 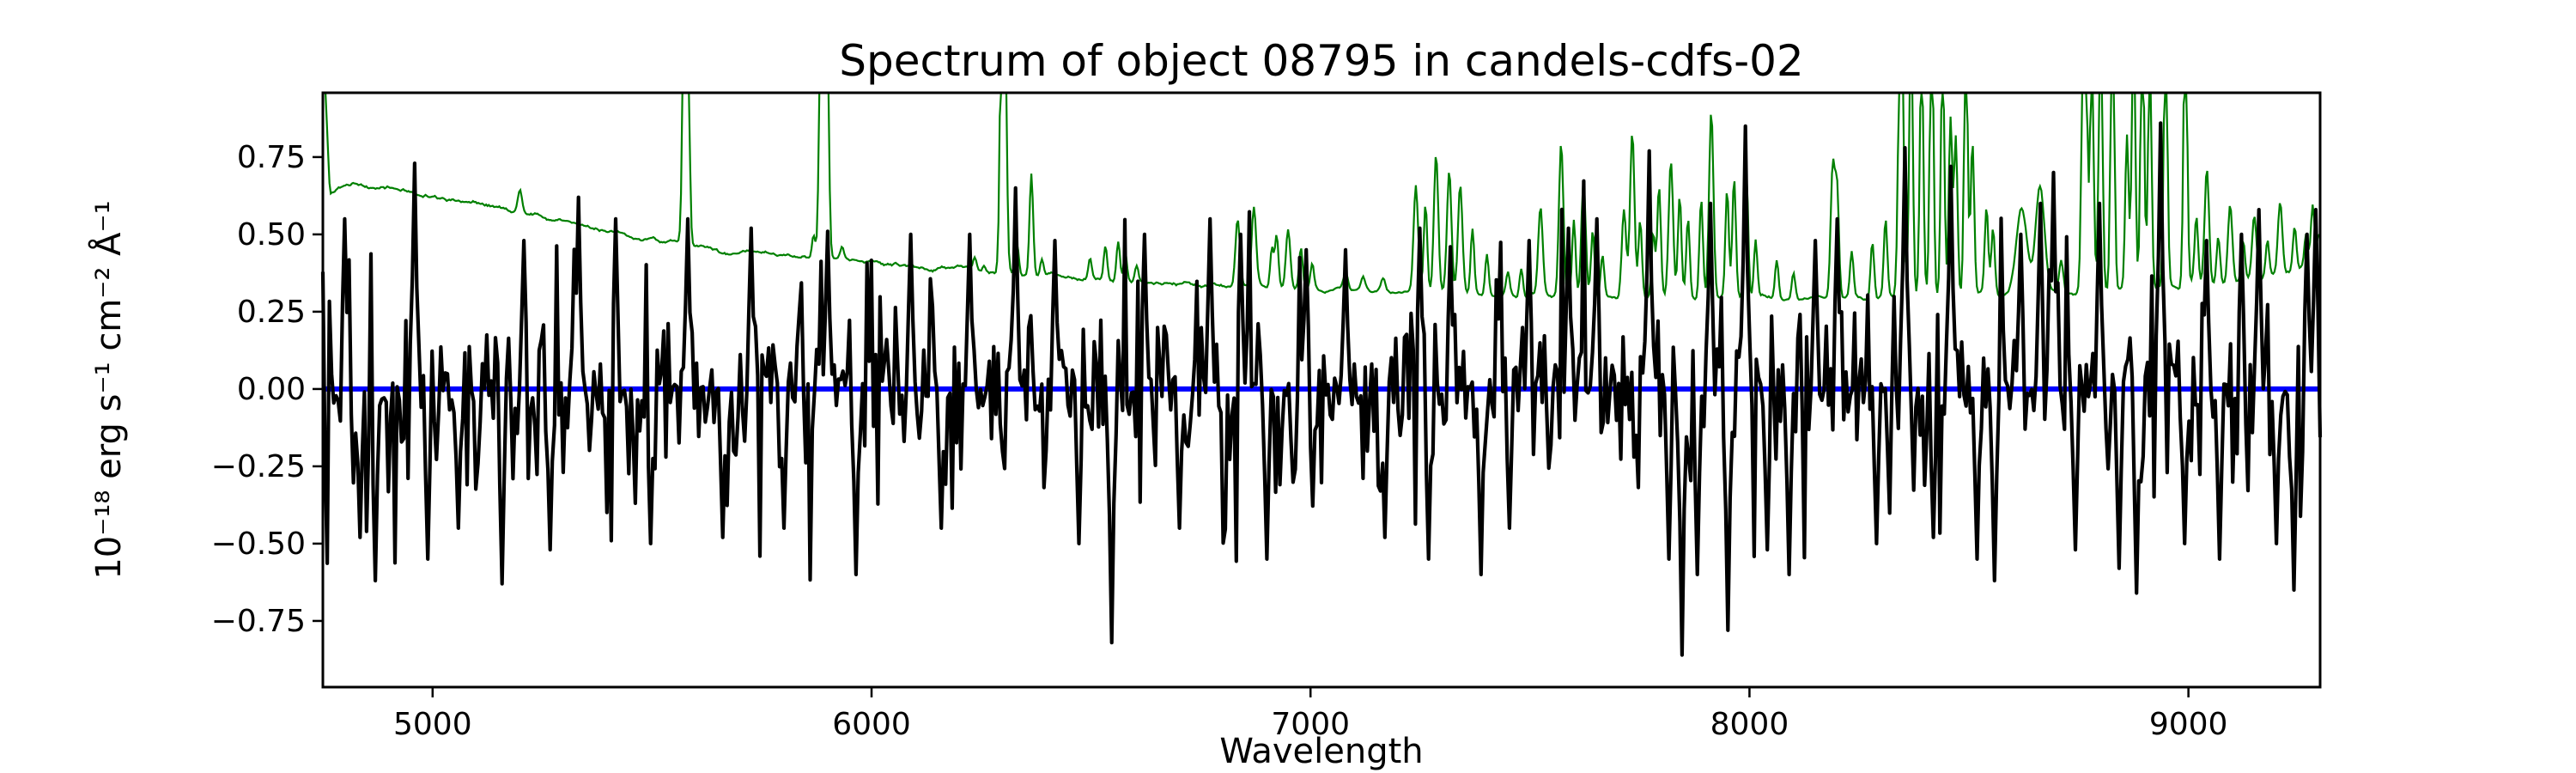 I want to click on y-tick-label: −0.25, so click(x=258, y=466).